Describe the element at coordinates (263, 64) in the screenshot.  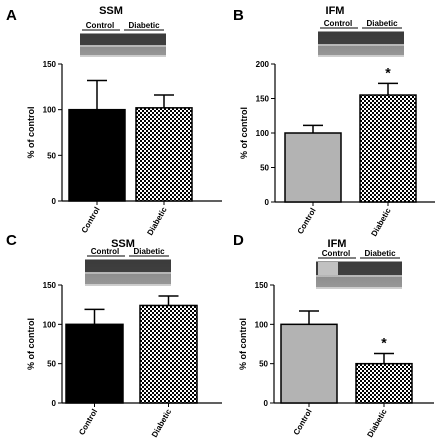
I see `y-tick-label: 200` at that location.